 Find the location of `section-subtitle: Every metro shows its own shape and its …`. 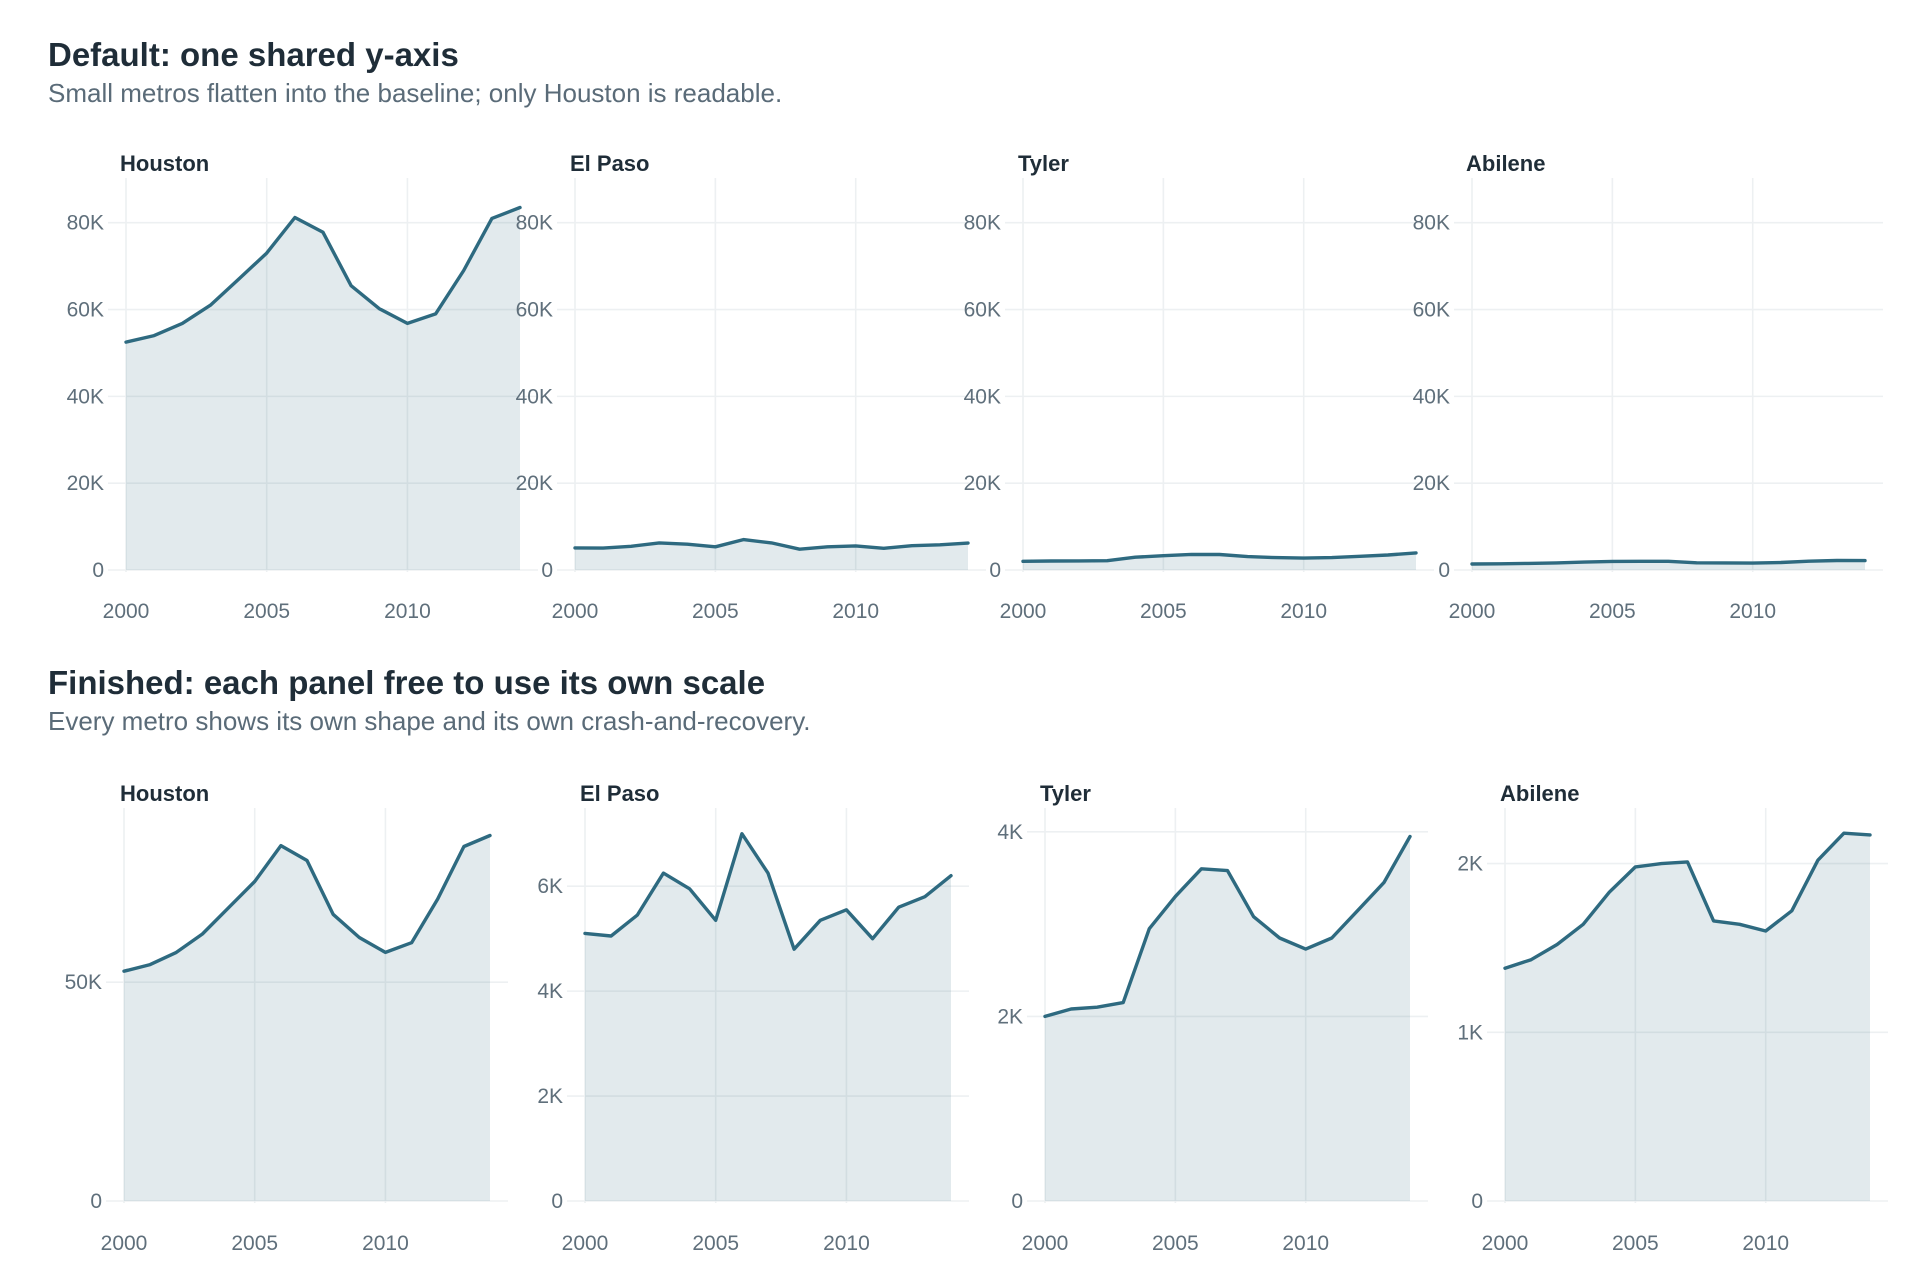

section-subtitle: Every metro shows its own shape and its … is located at coordinates (429, 721).